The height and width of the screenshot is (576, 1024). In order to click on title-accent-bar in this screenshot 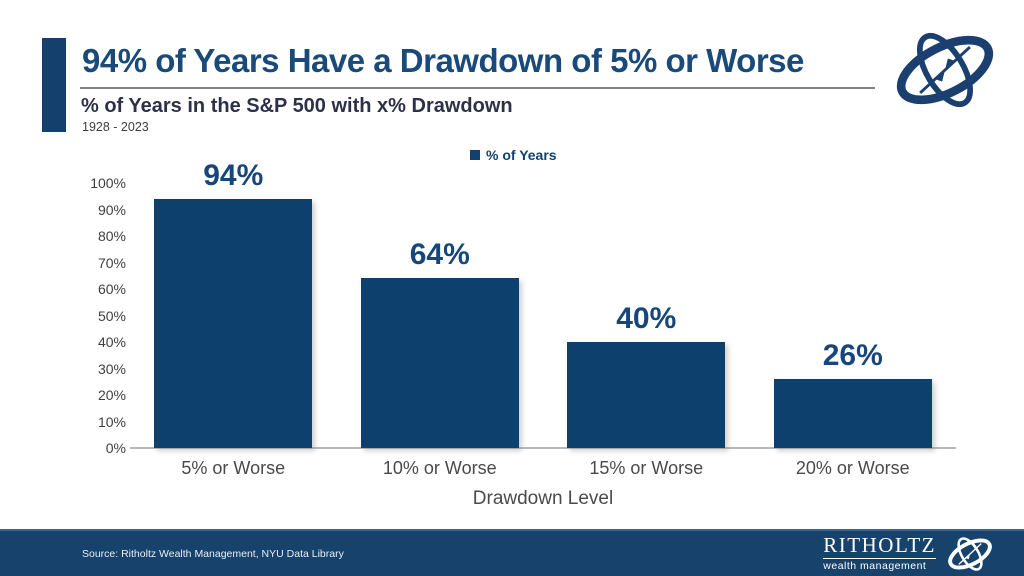, I will do `click(54, 85)`.